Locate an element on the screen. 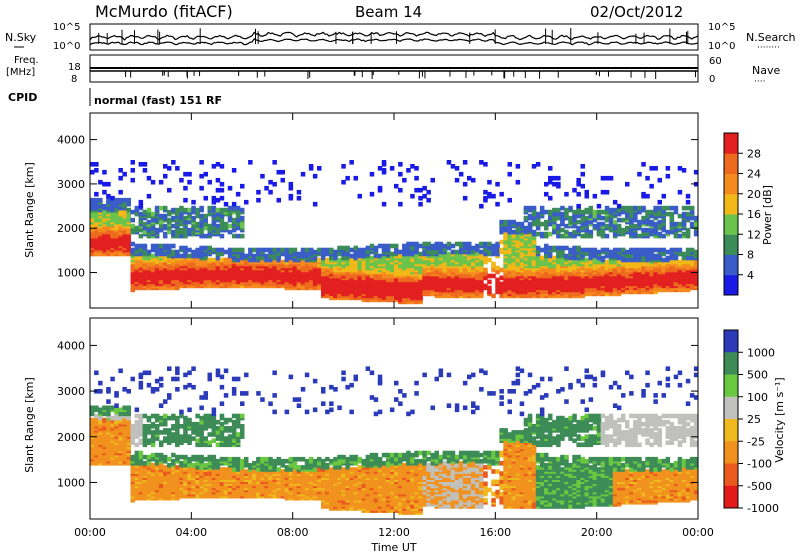 The image size is (800, 554). nave-label: Nave is located at coordinates (766, 70).